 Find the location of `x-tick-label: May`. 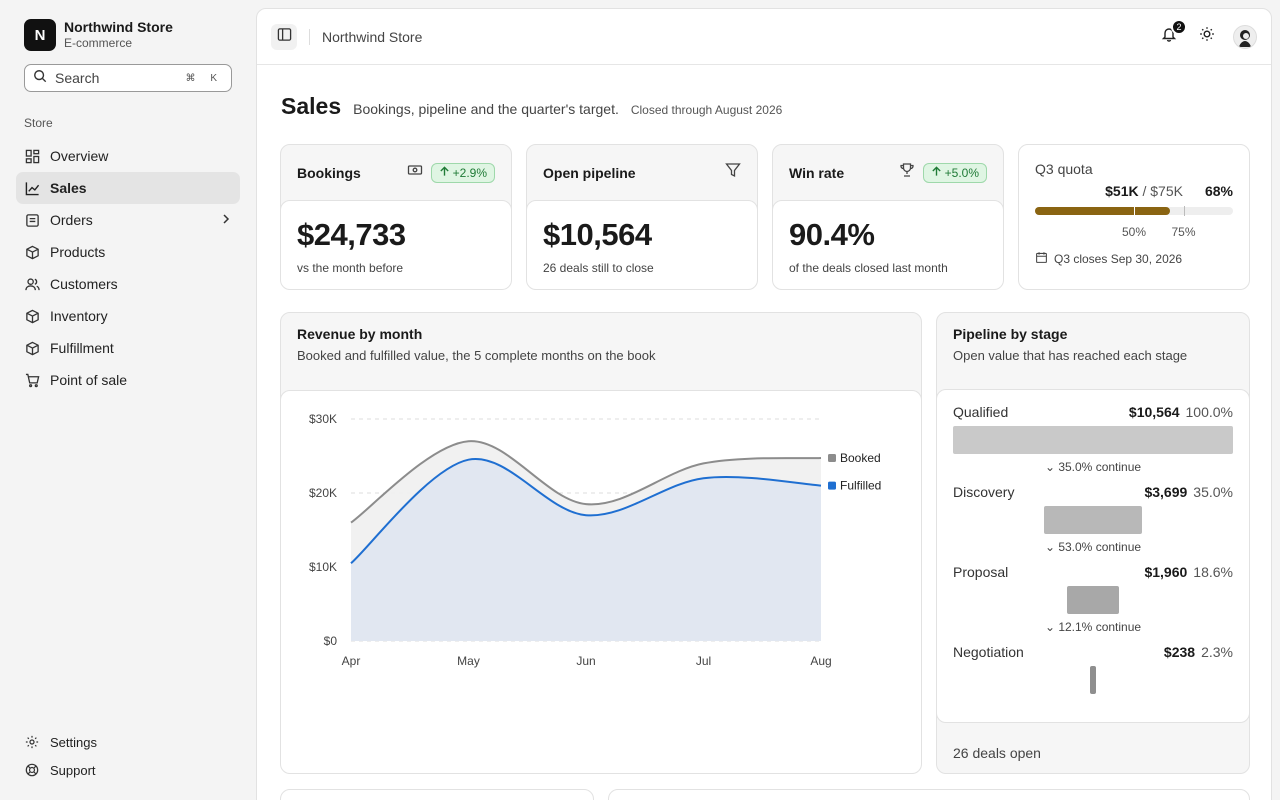

x-tick-label: May is located at coordinates (468, 661).